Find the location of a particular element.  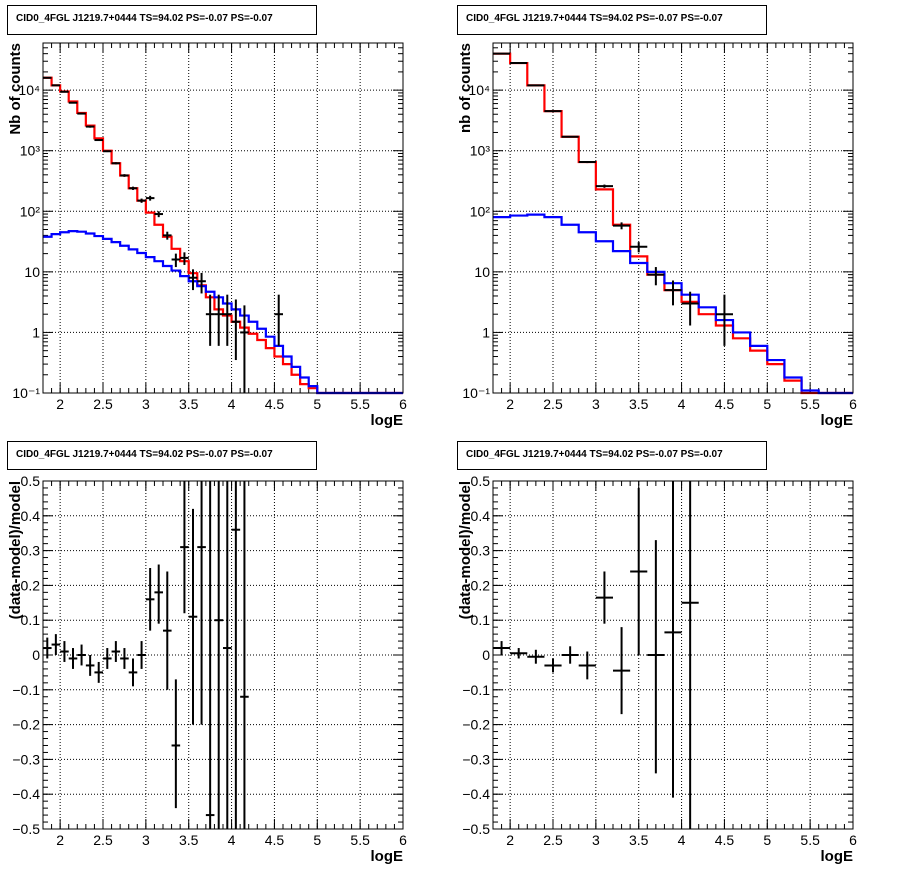

y-axis-title: (data-model)/model is located at coordinates (15, 550).